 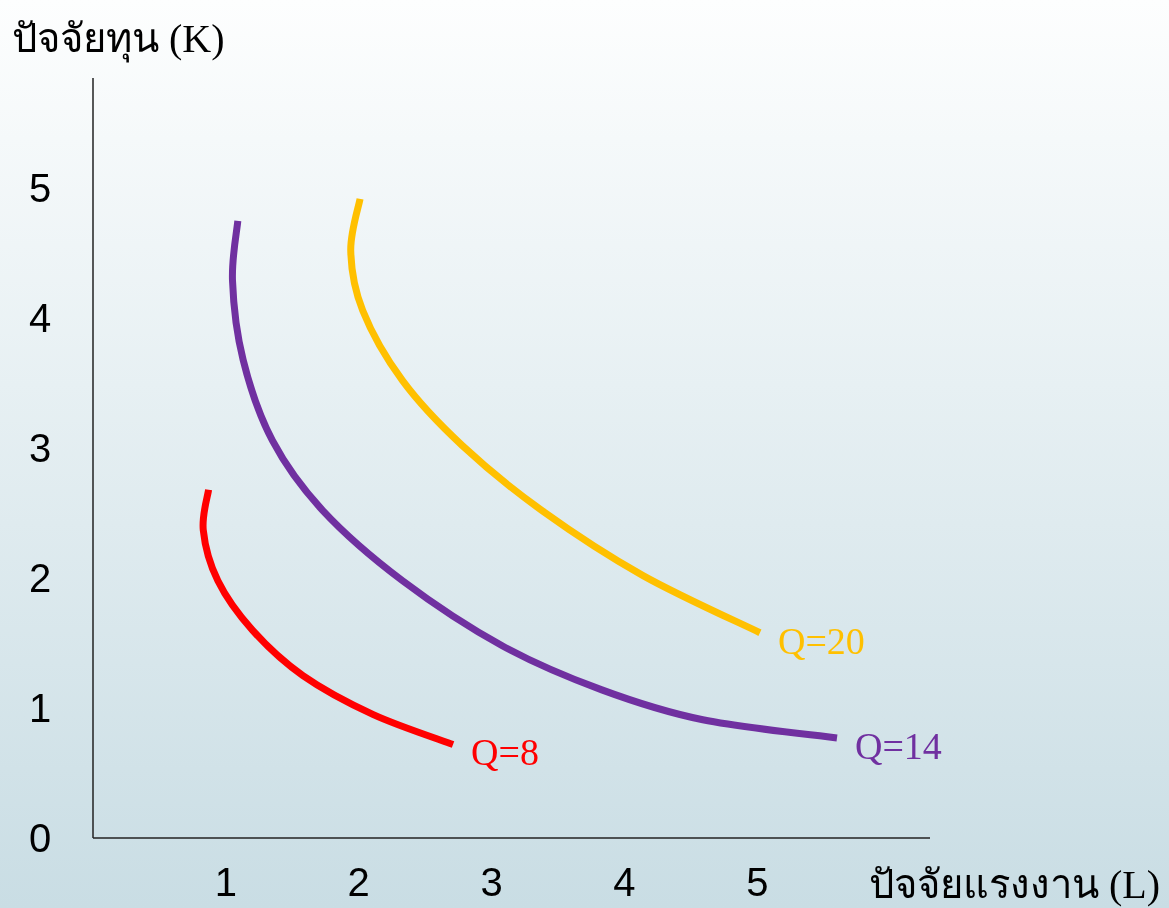 I want to click on series-label: Q=8, so click(x=505, y=752).